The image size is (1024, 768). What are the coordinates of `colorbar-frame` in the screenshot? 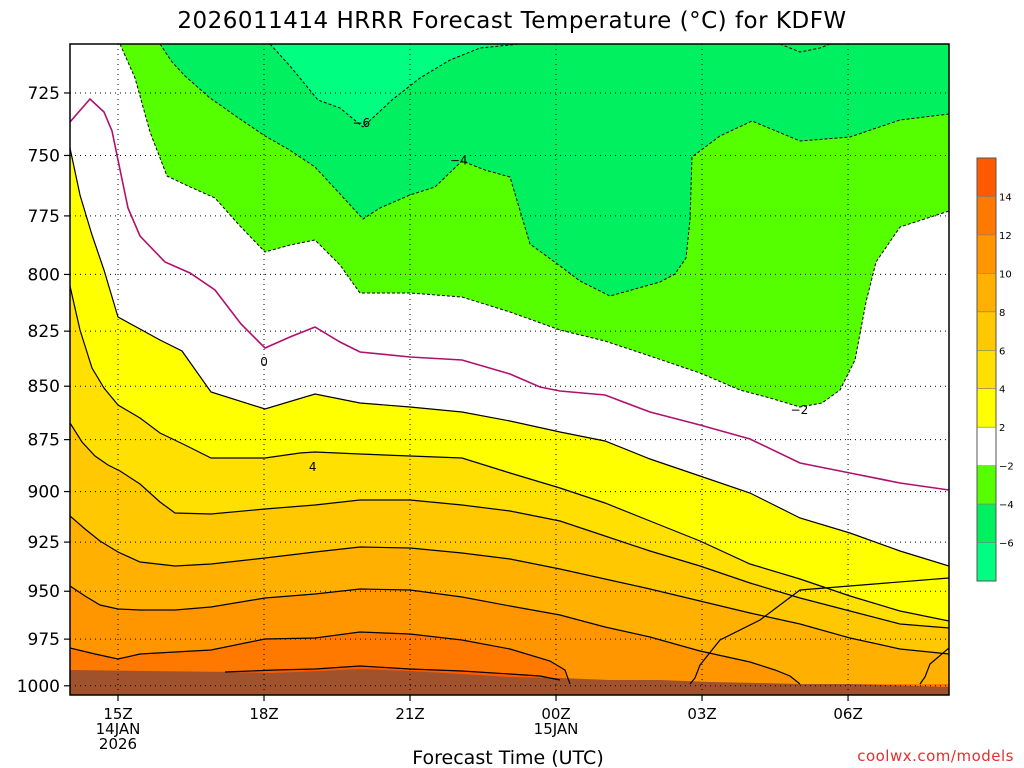 It's located at (986, 369).